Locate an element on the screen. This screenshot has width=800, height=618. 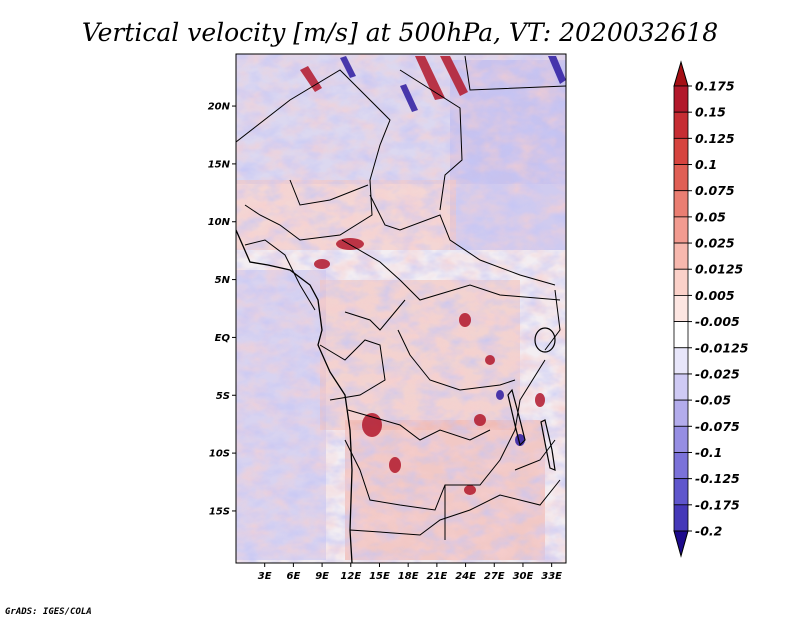
colorbar-label: 0.0125 is located at coordinates (719, 269).